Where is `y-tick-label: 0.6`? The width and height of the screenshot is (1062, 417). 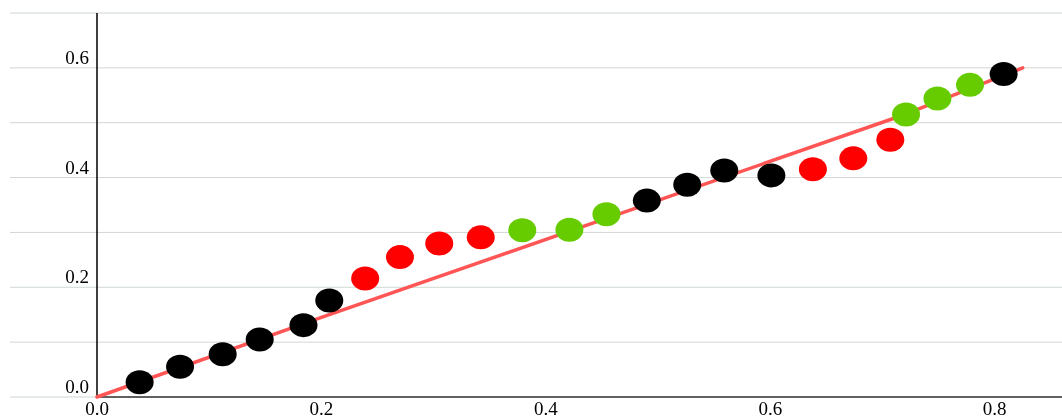 y-tick-label: 0.6 is located at coordinates (77, 57).